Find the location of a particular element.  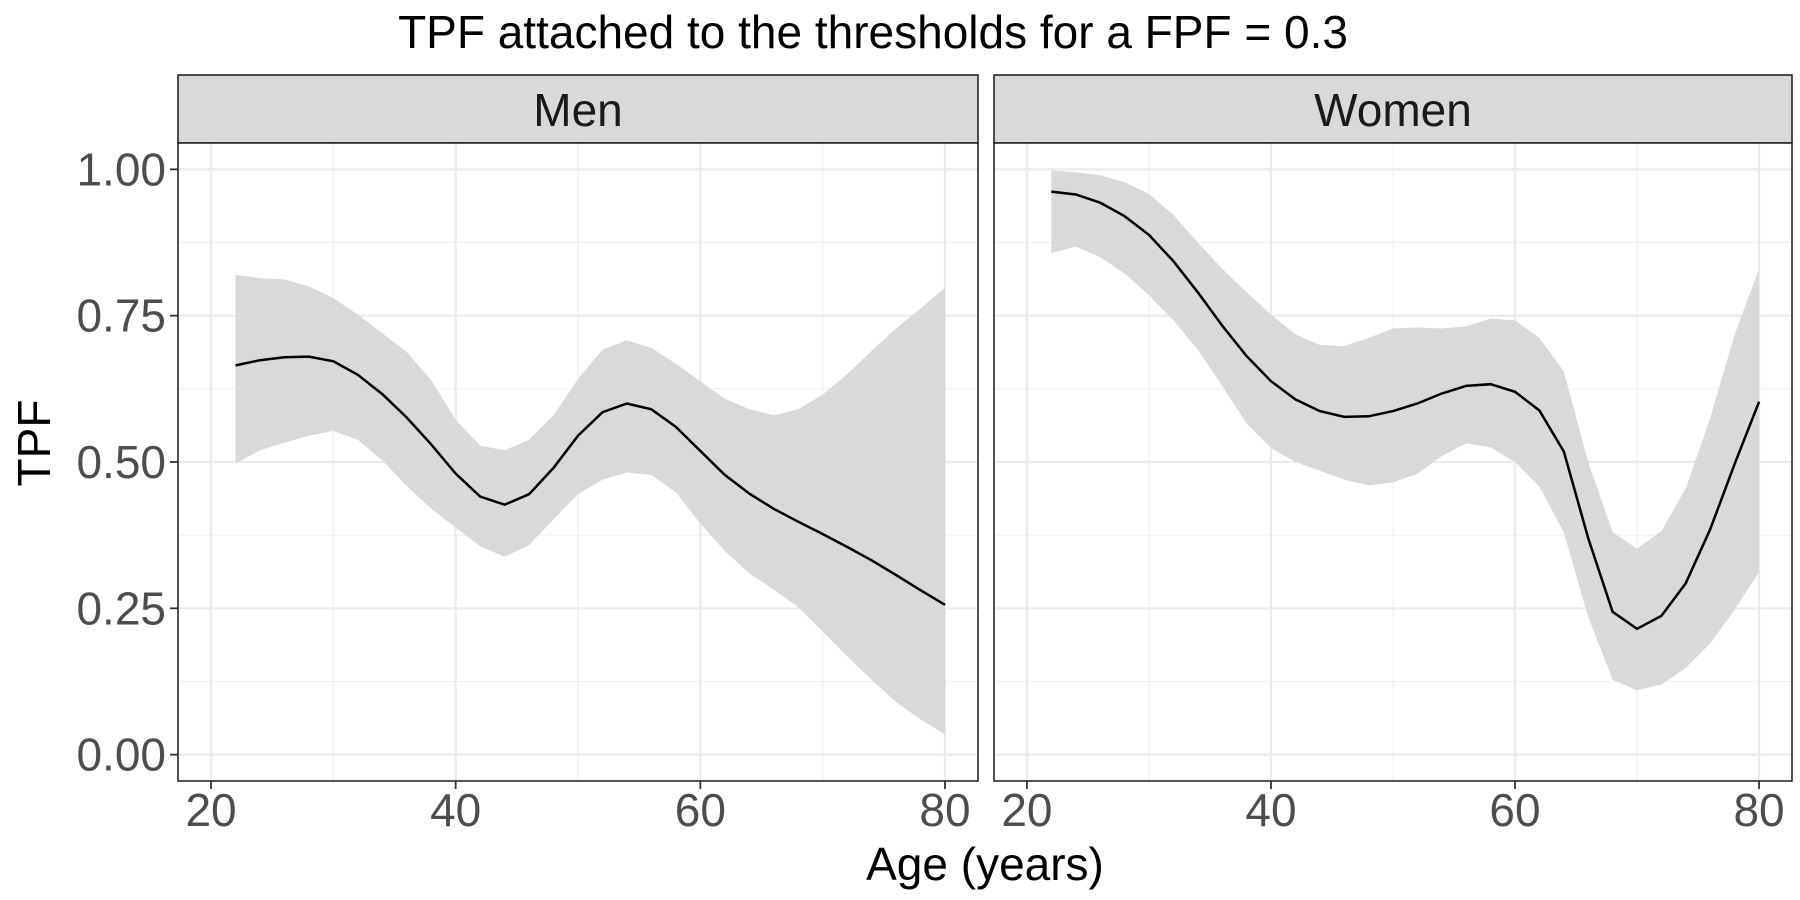

facet-strip-women is located at coordinates (1393, 109).